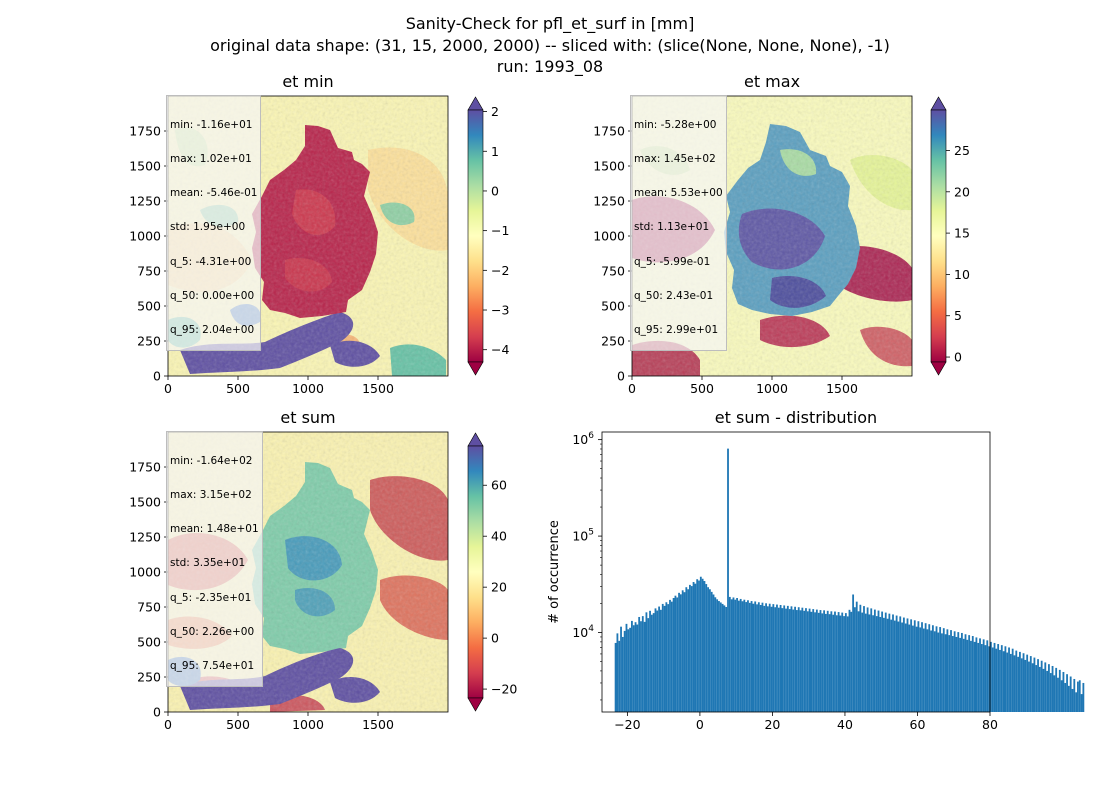  What do you see at coordinates (845, 724) in the screenshot?
I see `hist-xtick-label: 40` at bounding box center [845, 724].